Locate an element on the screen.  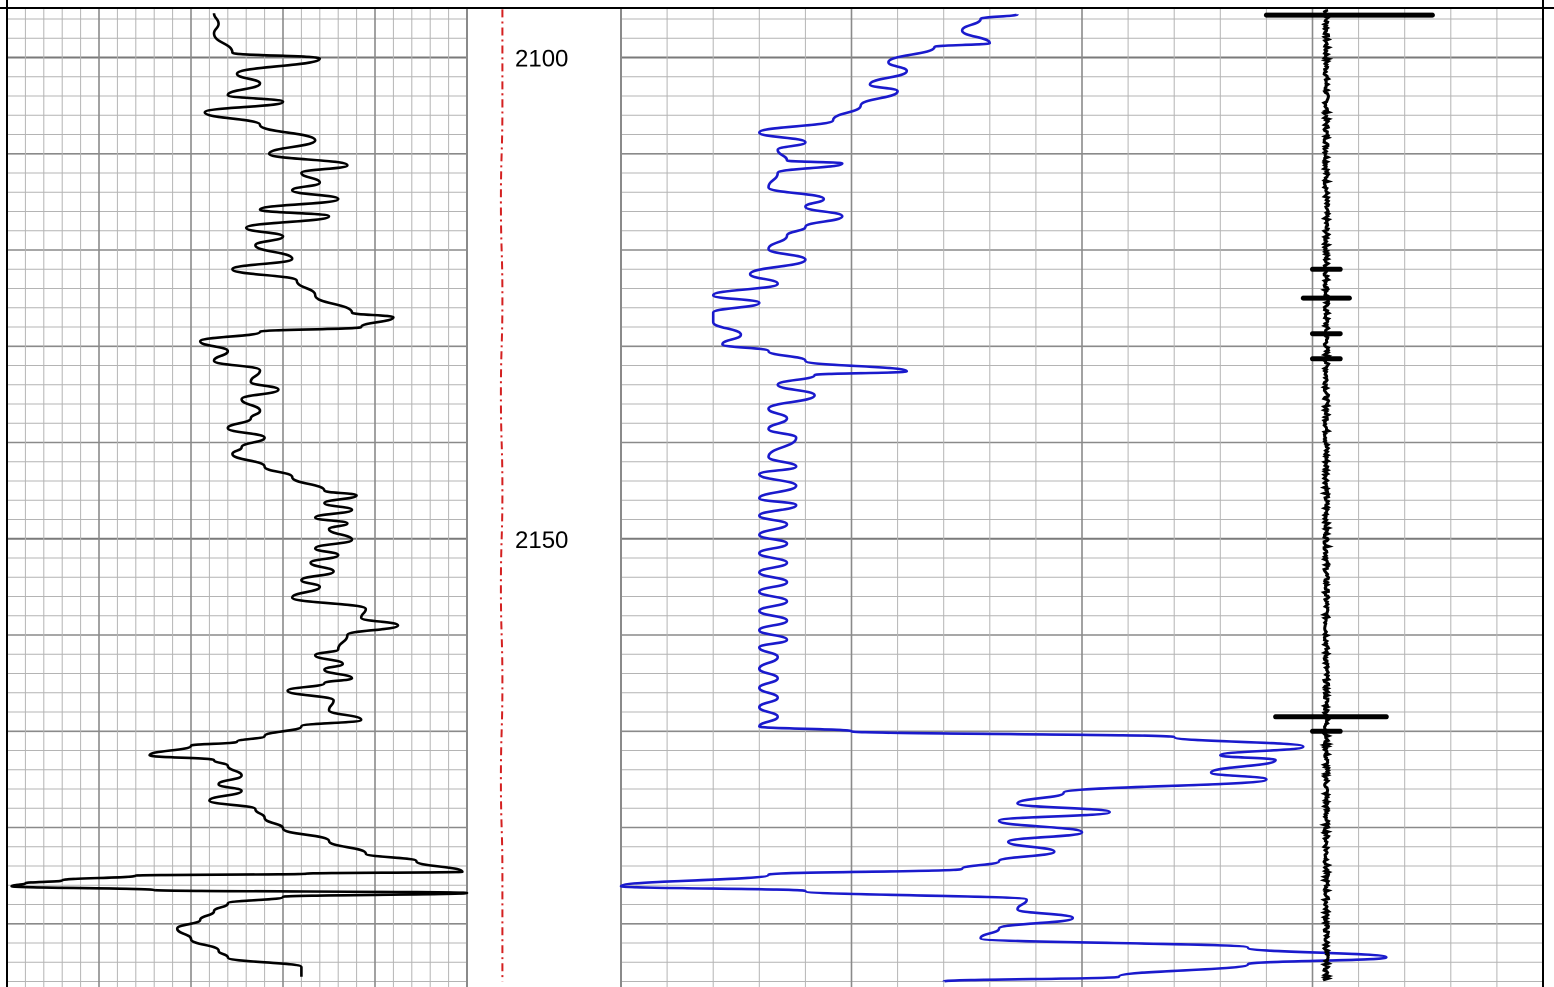
depth-label-2150: 2150 is located at coordinates (541, 540).